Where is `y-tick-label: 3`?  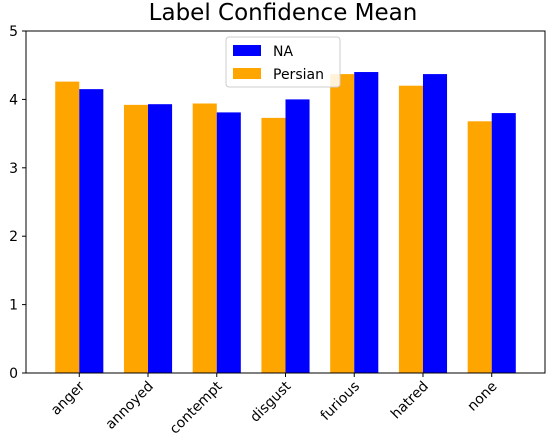 y-tick-label: 3 is located at coordinates (13, 169).